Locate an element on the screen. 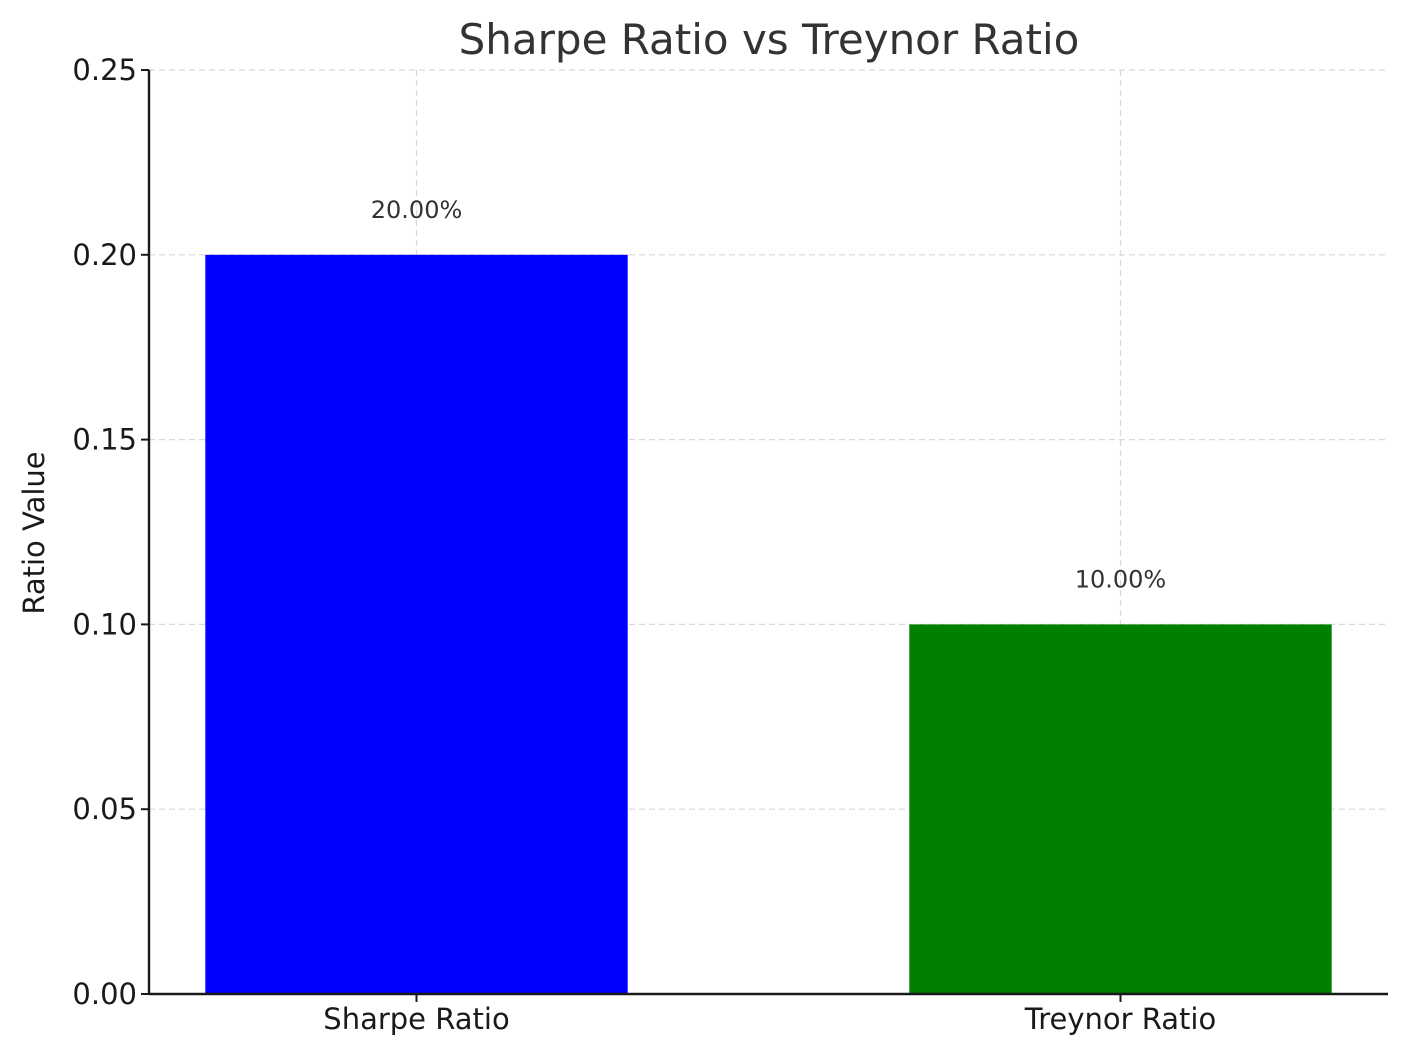 The width and height of the screenshot is (1408, 1057). y-tick-label: 0.05 is located at coordinates (104, 809).